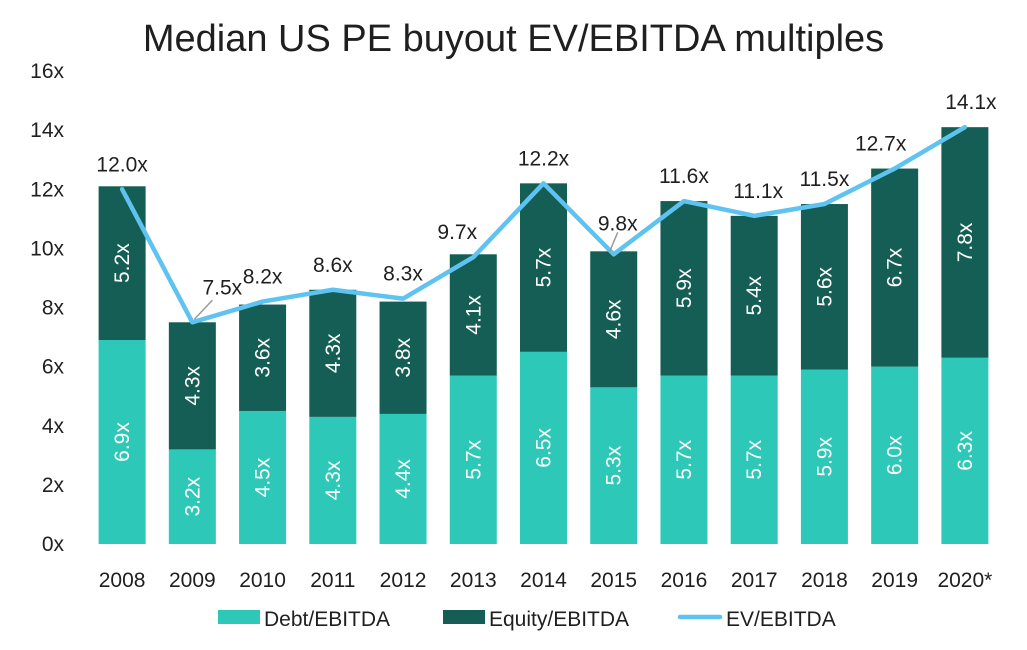 The height and width of the screenshot is (650, 1027). I want to click on ev-value-label: 14.1x, so click(971, 102).